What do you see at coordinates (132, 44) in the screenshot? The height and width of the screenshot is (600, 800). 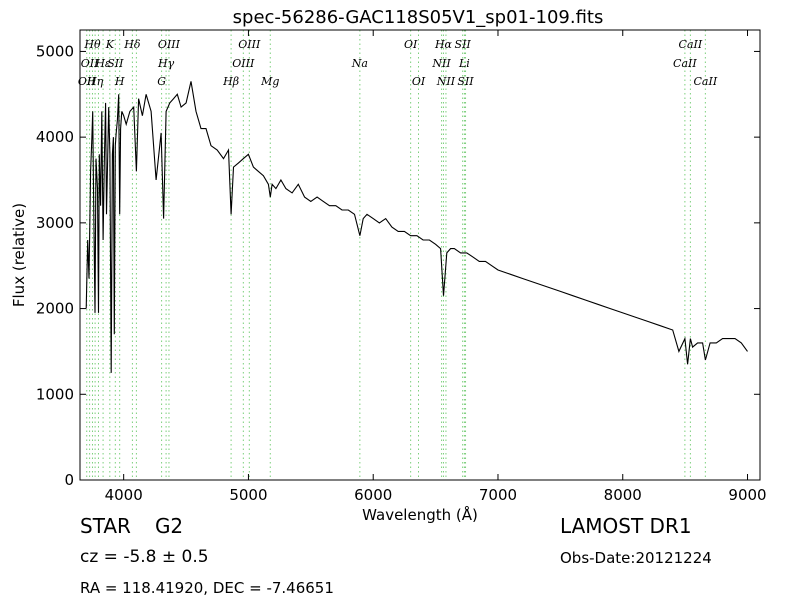 I see `line-label-9: Hδ` at bounding box center [132, 44].